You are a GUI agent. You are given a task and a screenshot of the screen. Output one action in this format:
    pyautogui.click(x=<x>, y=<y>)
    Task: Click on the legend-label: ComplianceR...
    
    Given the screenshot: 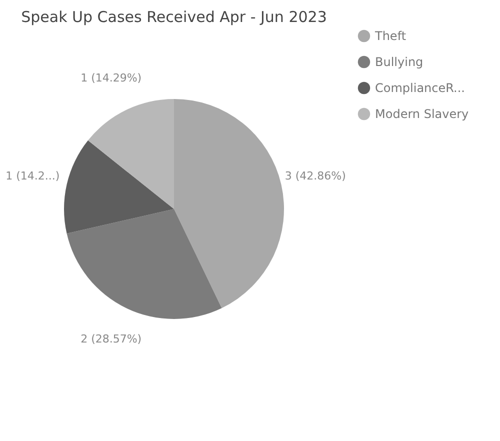 What is the action you would take?
    pyautogui.click(x=420, y=88)
    